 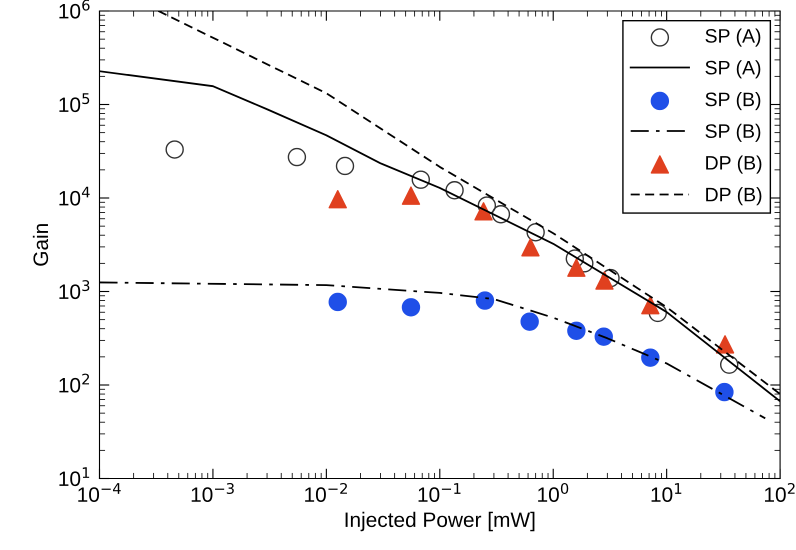 I want to click on x-tick-label: 10$^{−2}$, so click(x=326, y=492).